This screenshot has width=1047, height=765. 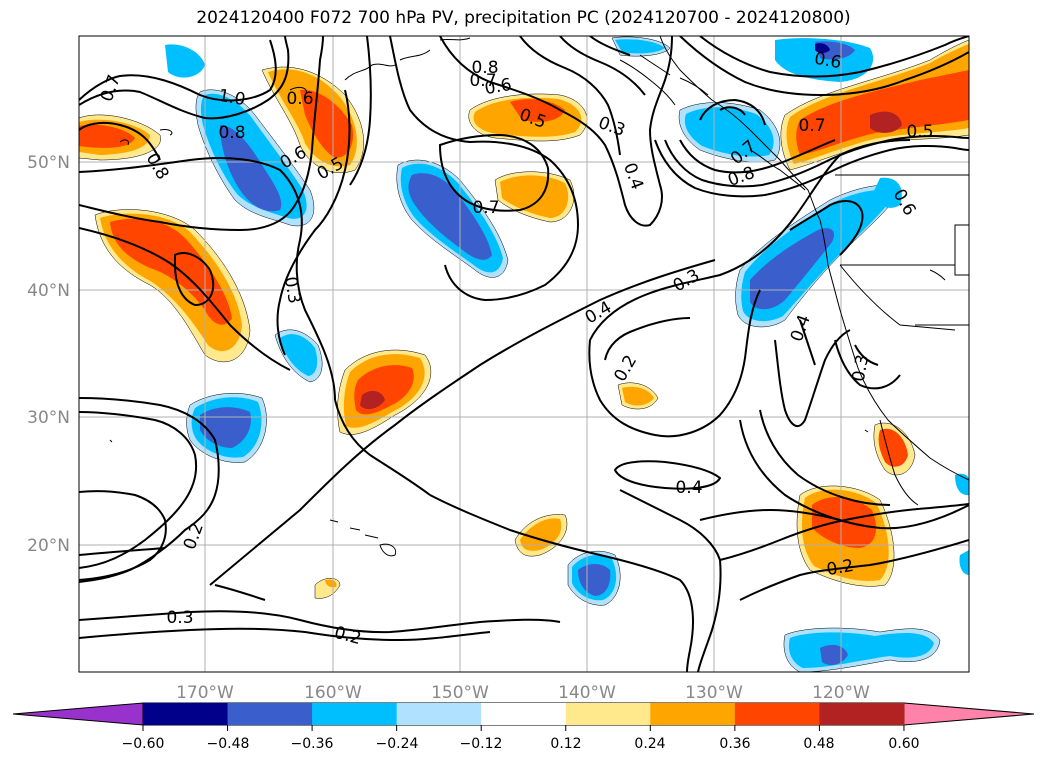 What do you see at coordinates (48, 291) in the screenshot?
I see `lat-label: 40°N` at bounding box center [48, 291].